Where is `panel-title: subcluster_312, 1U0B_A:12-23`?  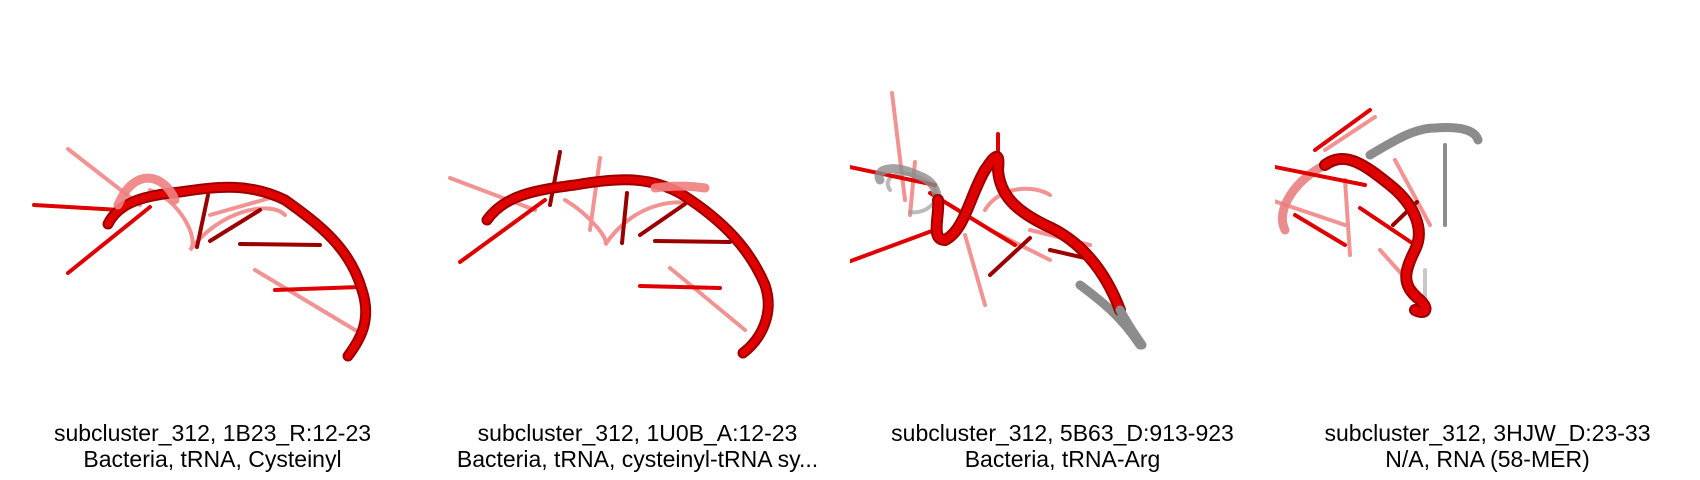 panel-title: subcluster_312, 1U0B_A:12-23 is located at coordinates (637, 433).